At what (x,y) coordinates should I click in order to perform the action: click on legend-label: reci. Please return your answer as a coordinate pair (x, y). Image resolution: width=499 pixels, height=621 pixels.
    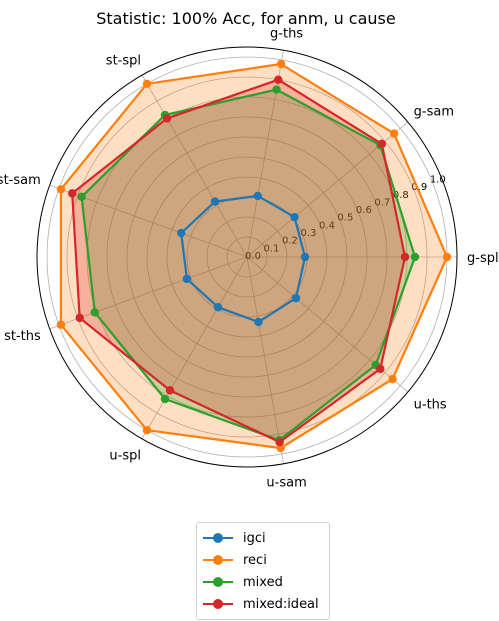
    Looking at the image, I should click on (255, 560).